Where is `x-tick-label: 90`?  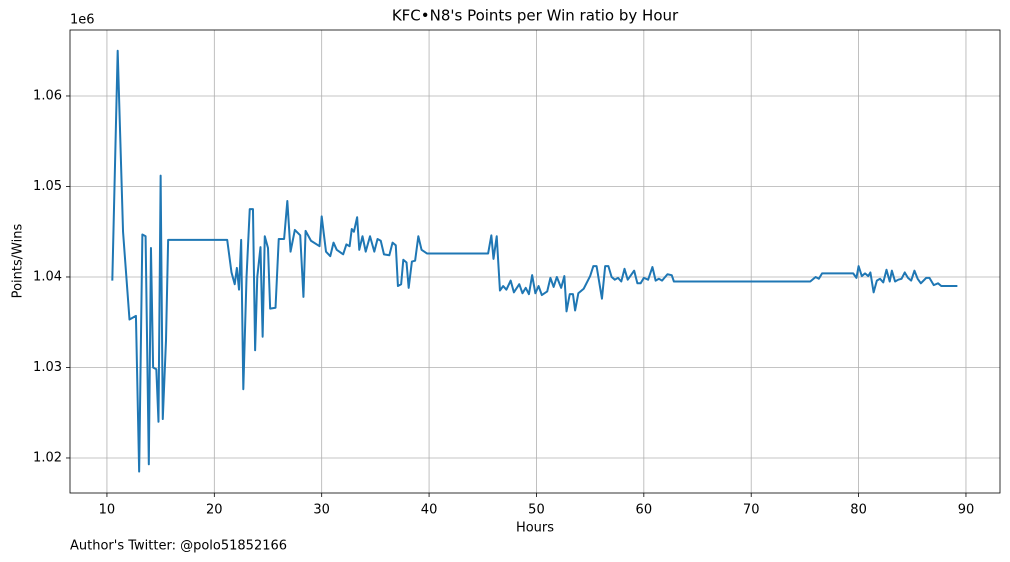 x-tick-label: 90 is located at coordinates (966, 510).